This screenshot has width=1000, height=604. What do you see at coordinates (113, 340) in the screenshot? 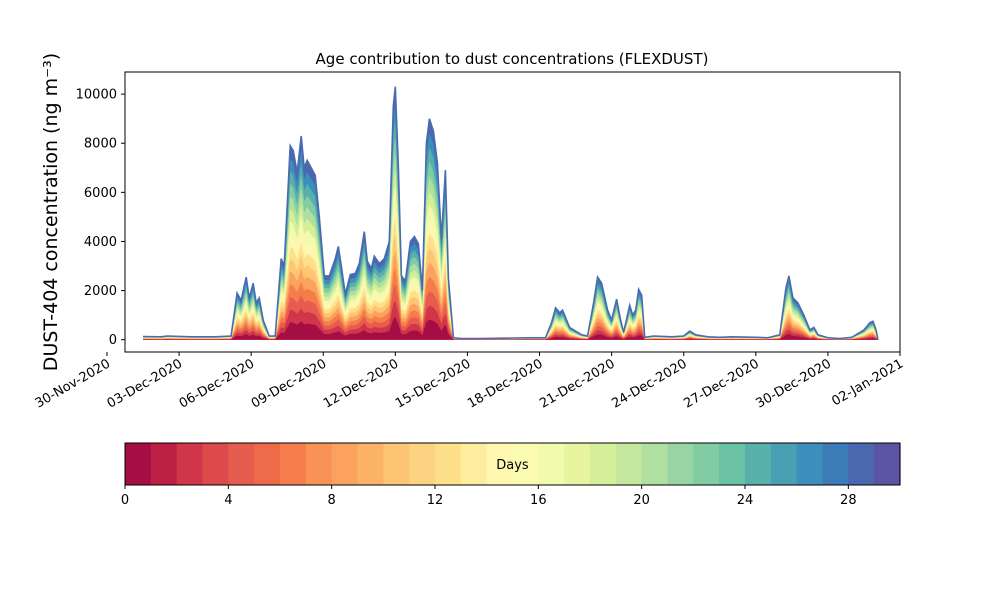
I see `y-tick-label: 0` at bounding box center [113, 340].